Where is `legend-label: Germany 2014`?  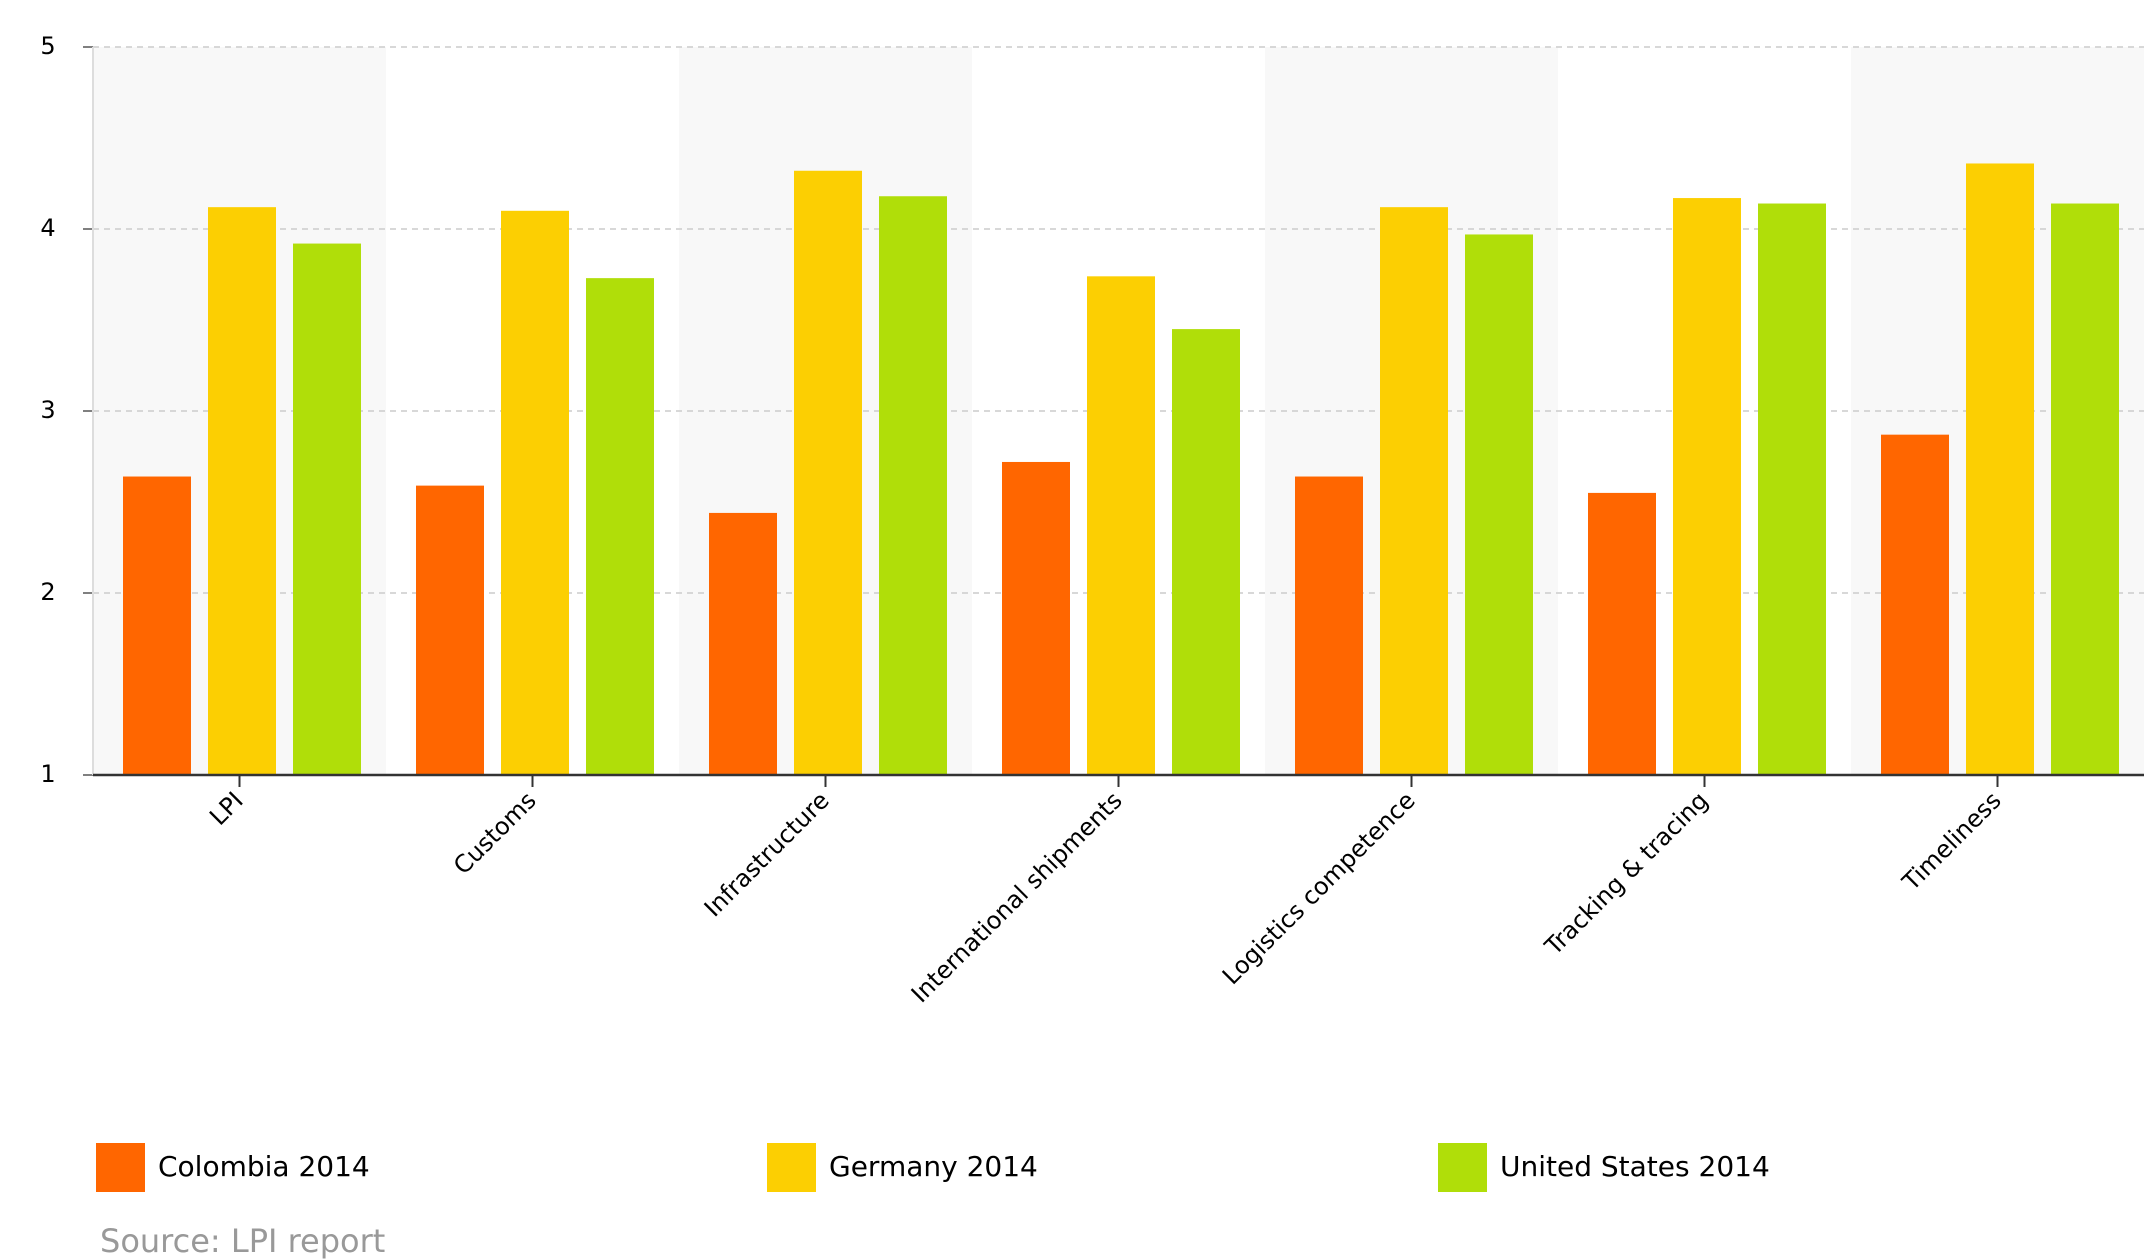 legend-label: Germany 2014 is located at coordinates (933, 1166).